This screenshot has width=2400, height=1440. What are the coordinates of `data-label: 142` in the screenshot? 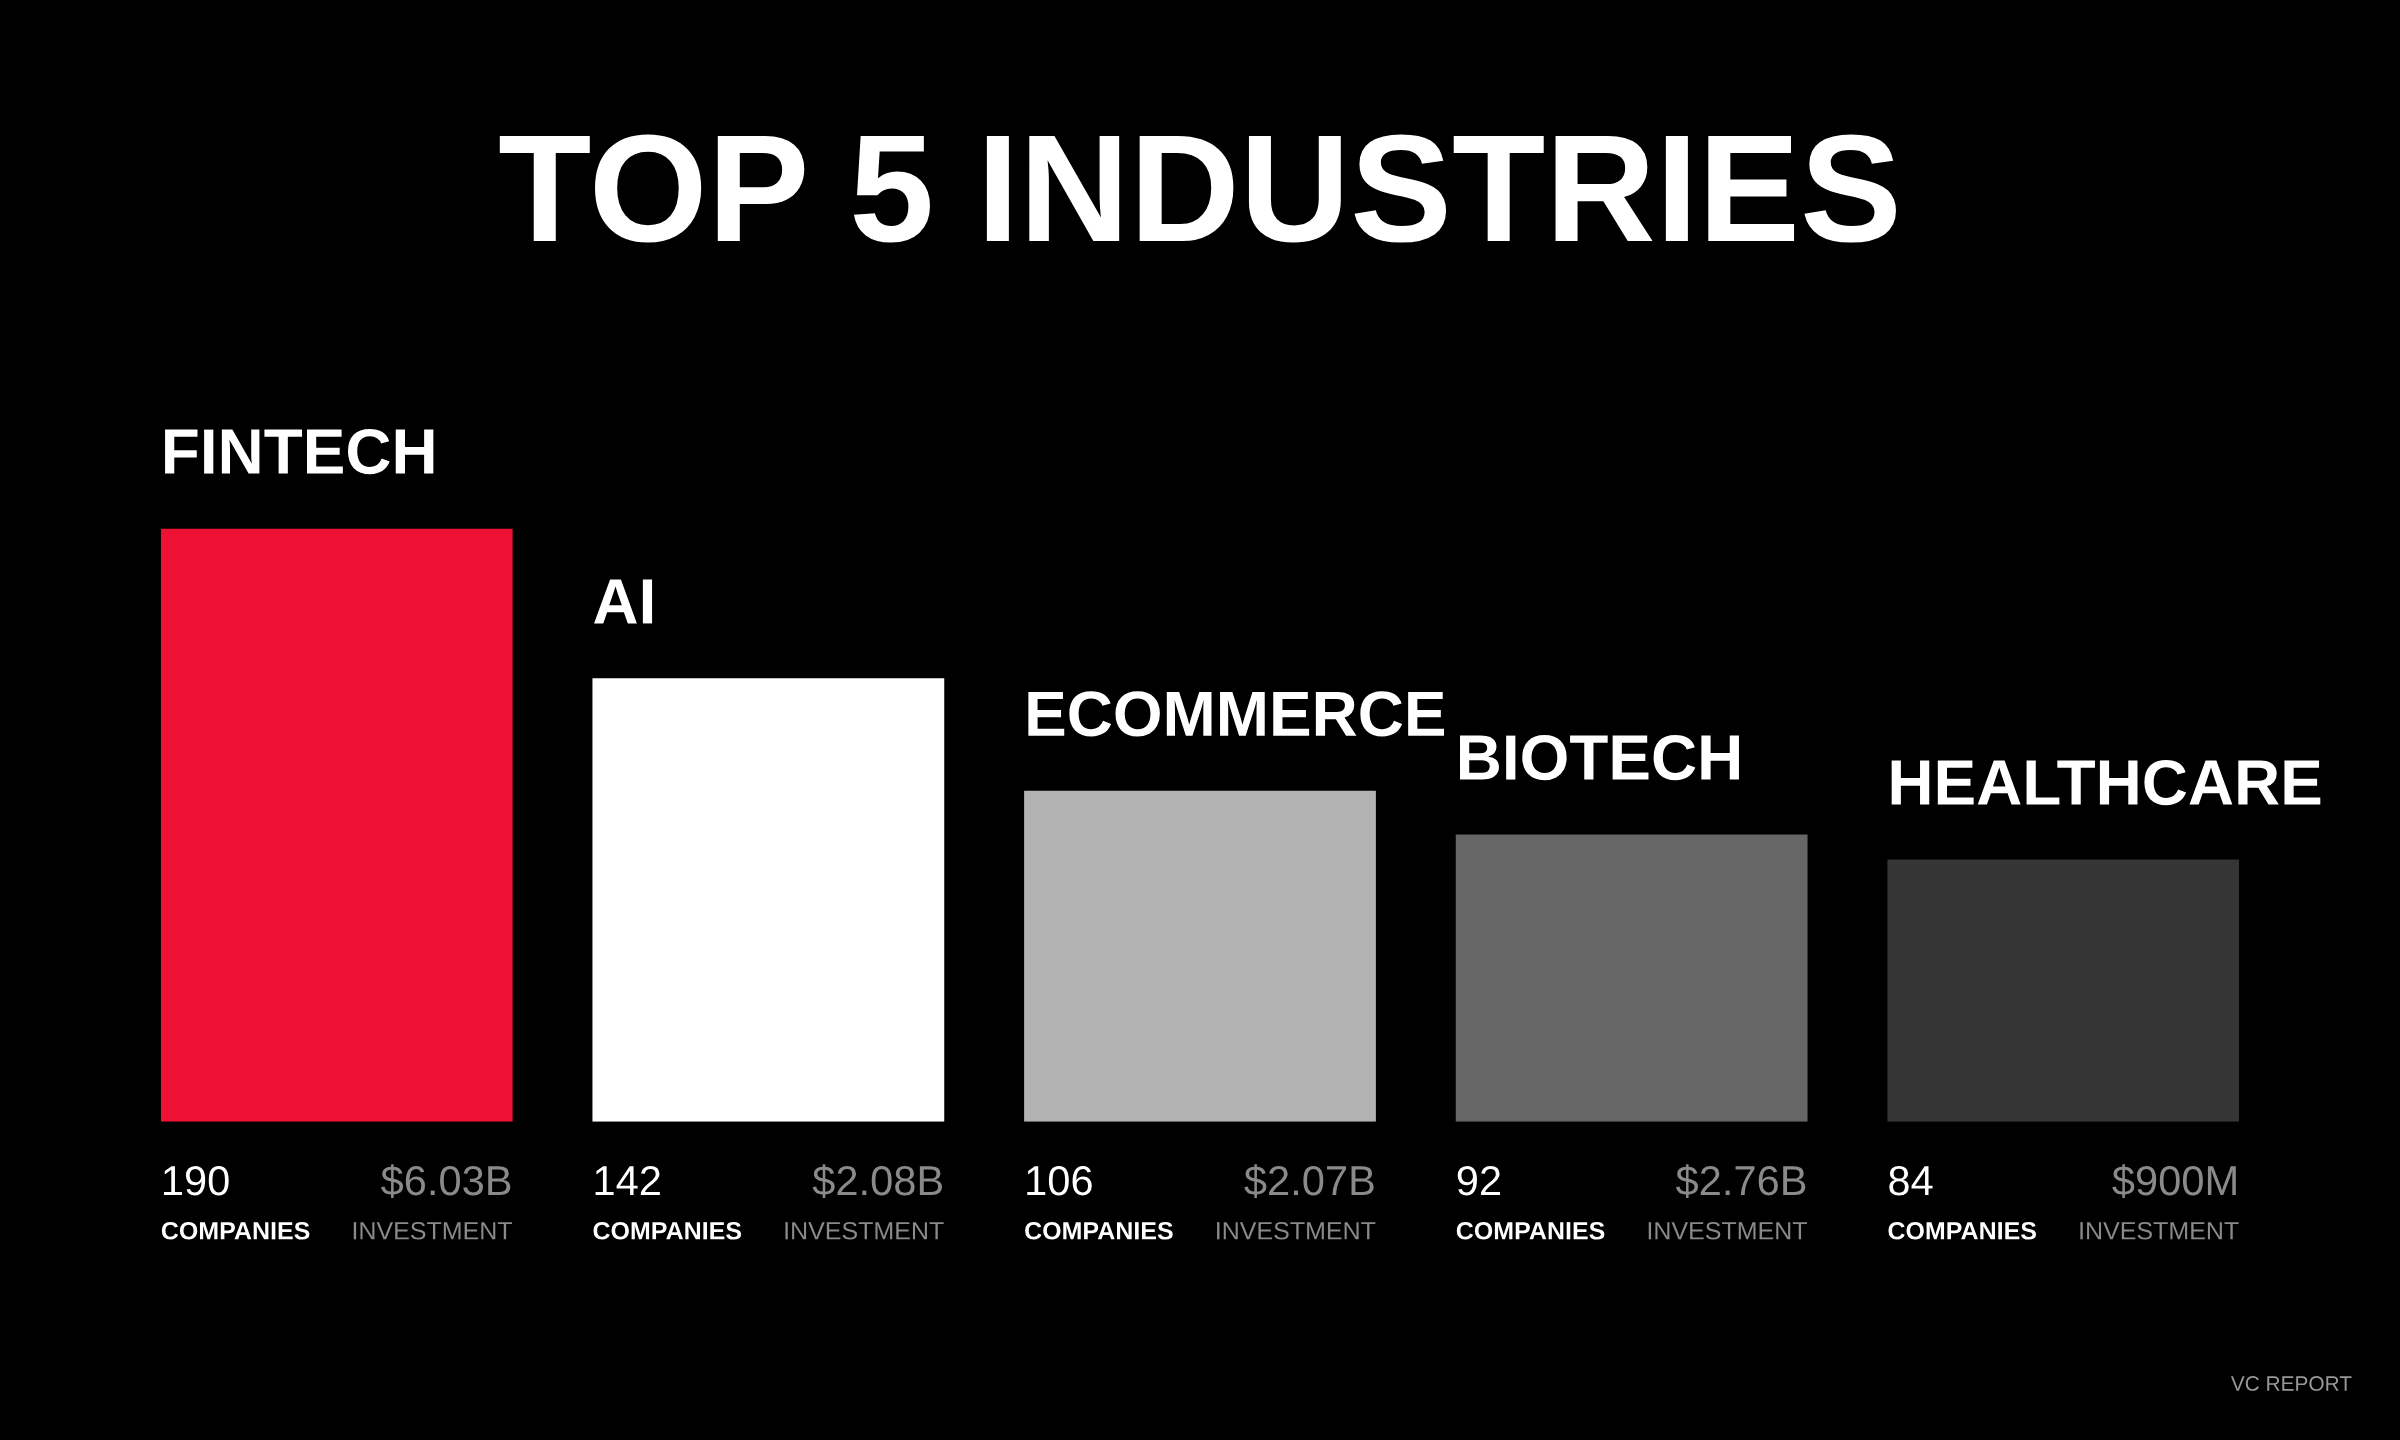 It's located at (627, 1180).